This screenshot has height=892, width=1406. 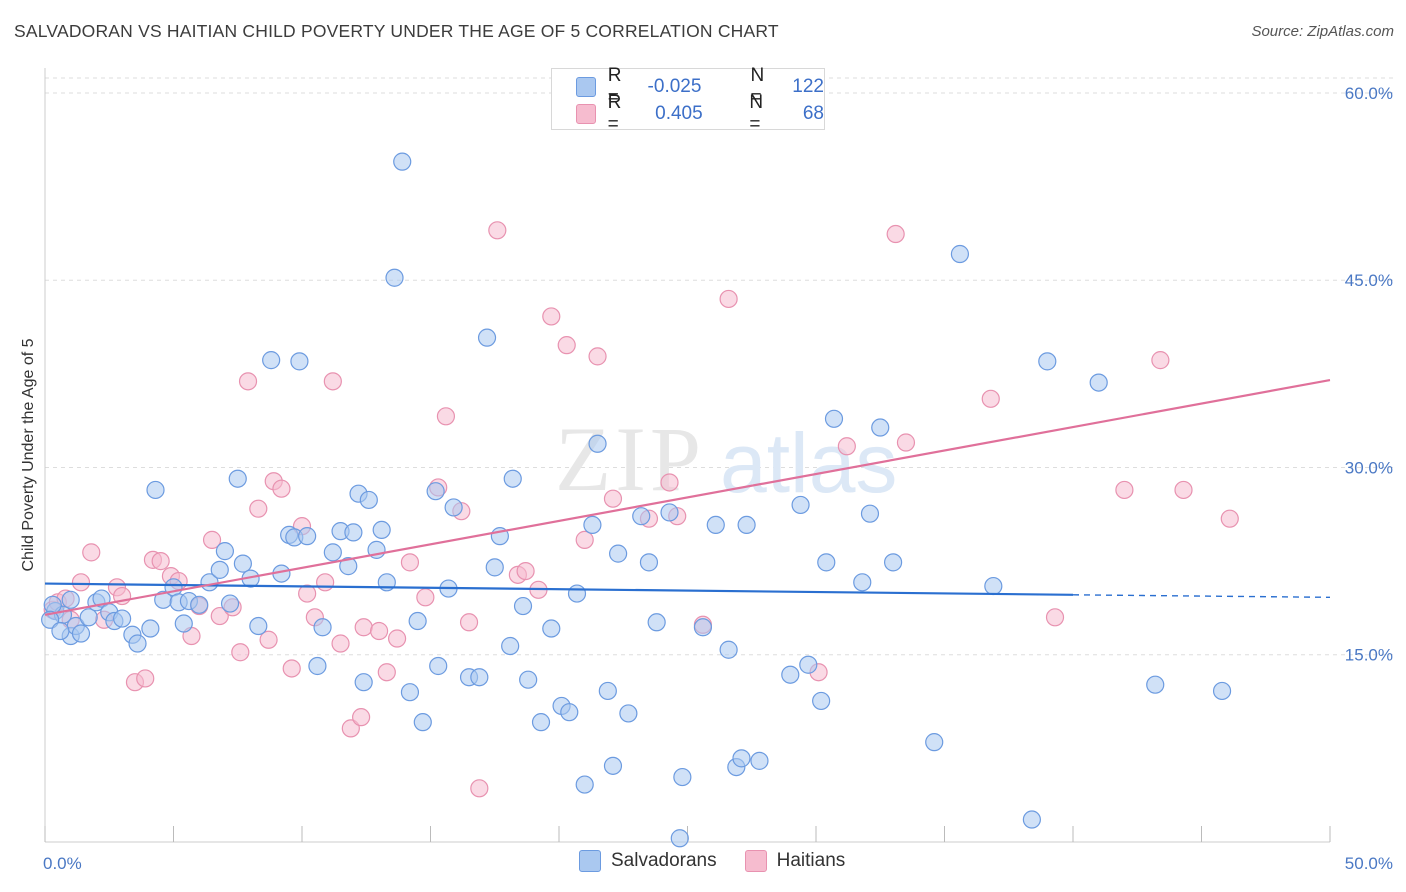 I want to click on salvadoran-r-value: -0.025, so click(x=674, y=86).